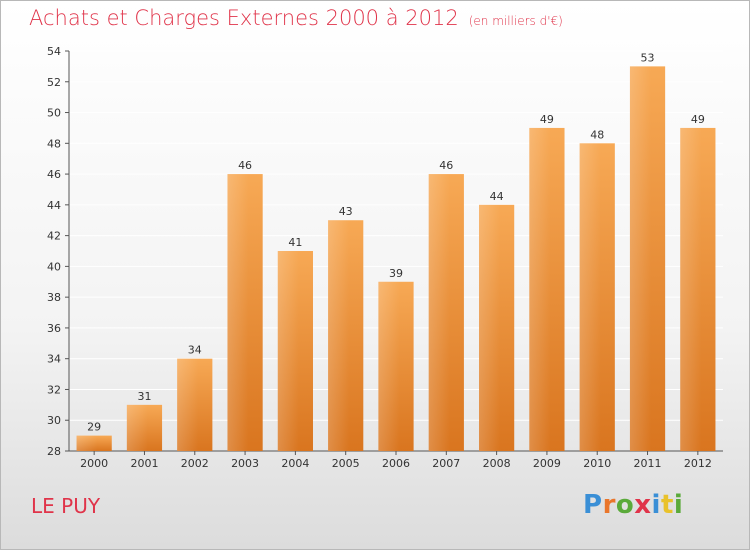  What do you see at coordinates (54, 420) in the screenshot?
I see `y-tick-label: 30` at bounding box center [54, 420].